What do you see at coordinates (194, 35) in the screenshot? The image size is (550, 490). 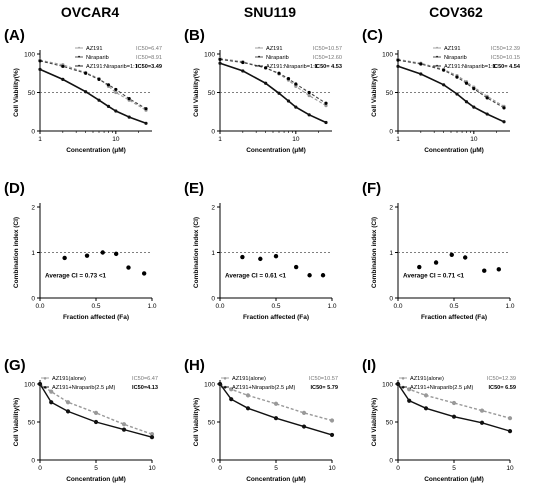 I see `panel-letter: (B)` at bounding box center [194, 35].